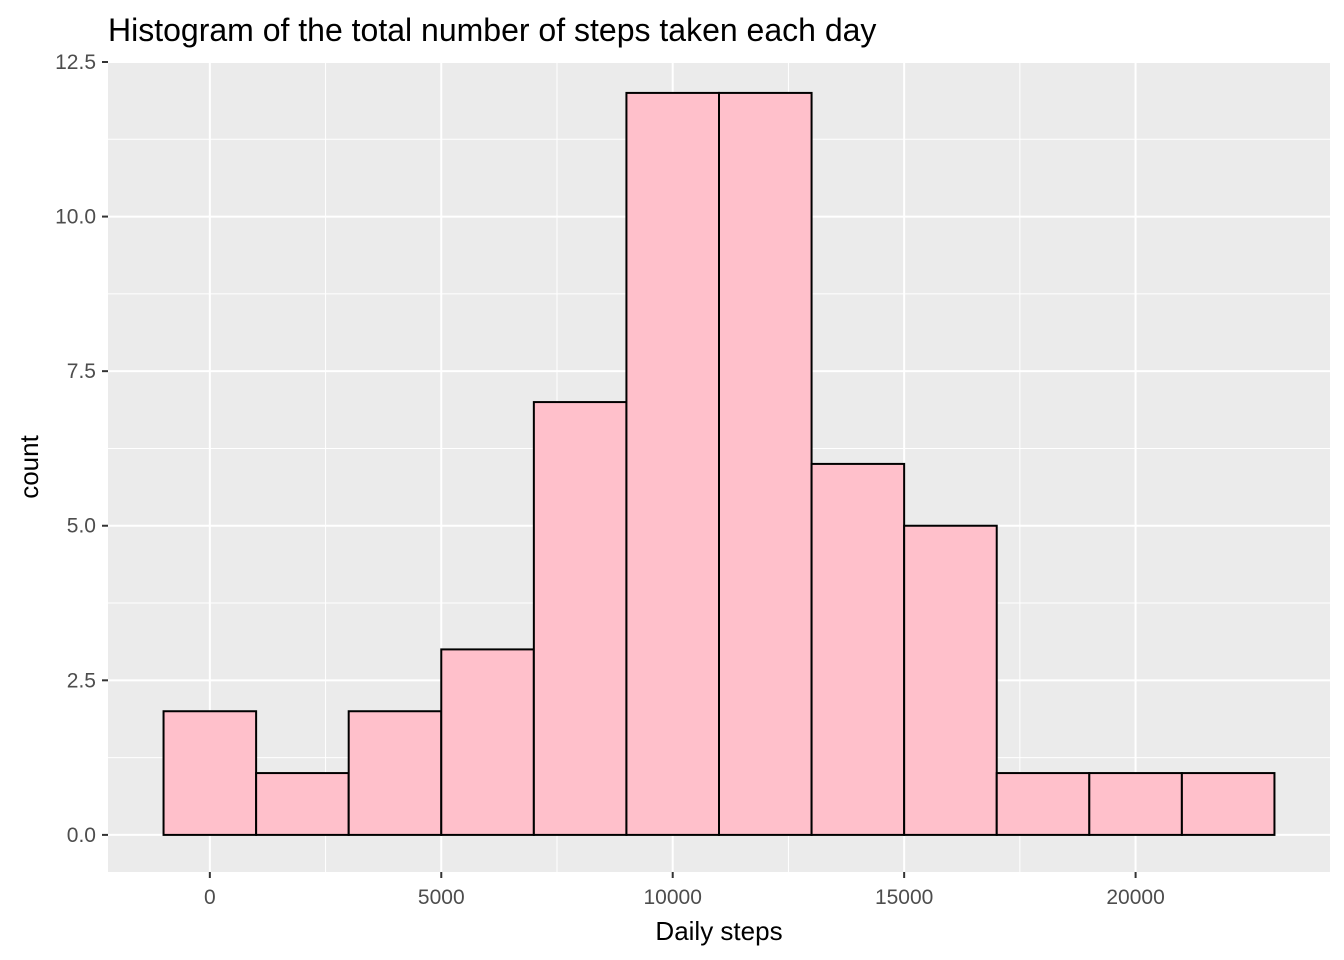  I want to click on x-axis-ticks: 0 5000 10000 15000 20000, so click(684, 890).